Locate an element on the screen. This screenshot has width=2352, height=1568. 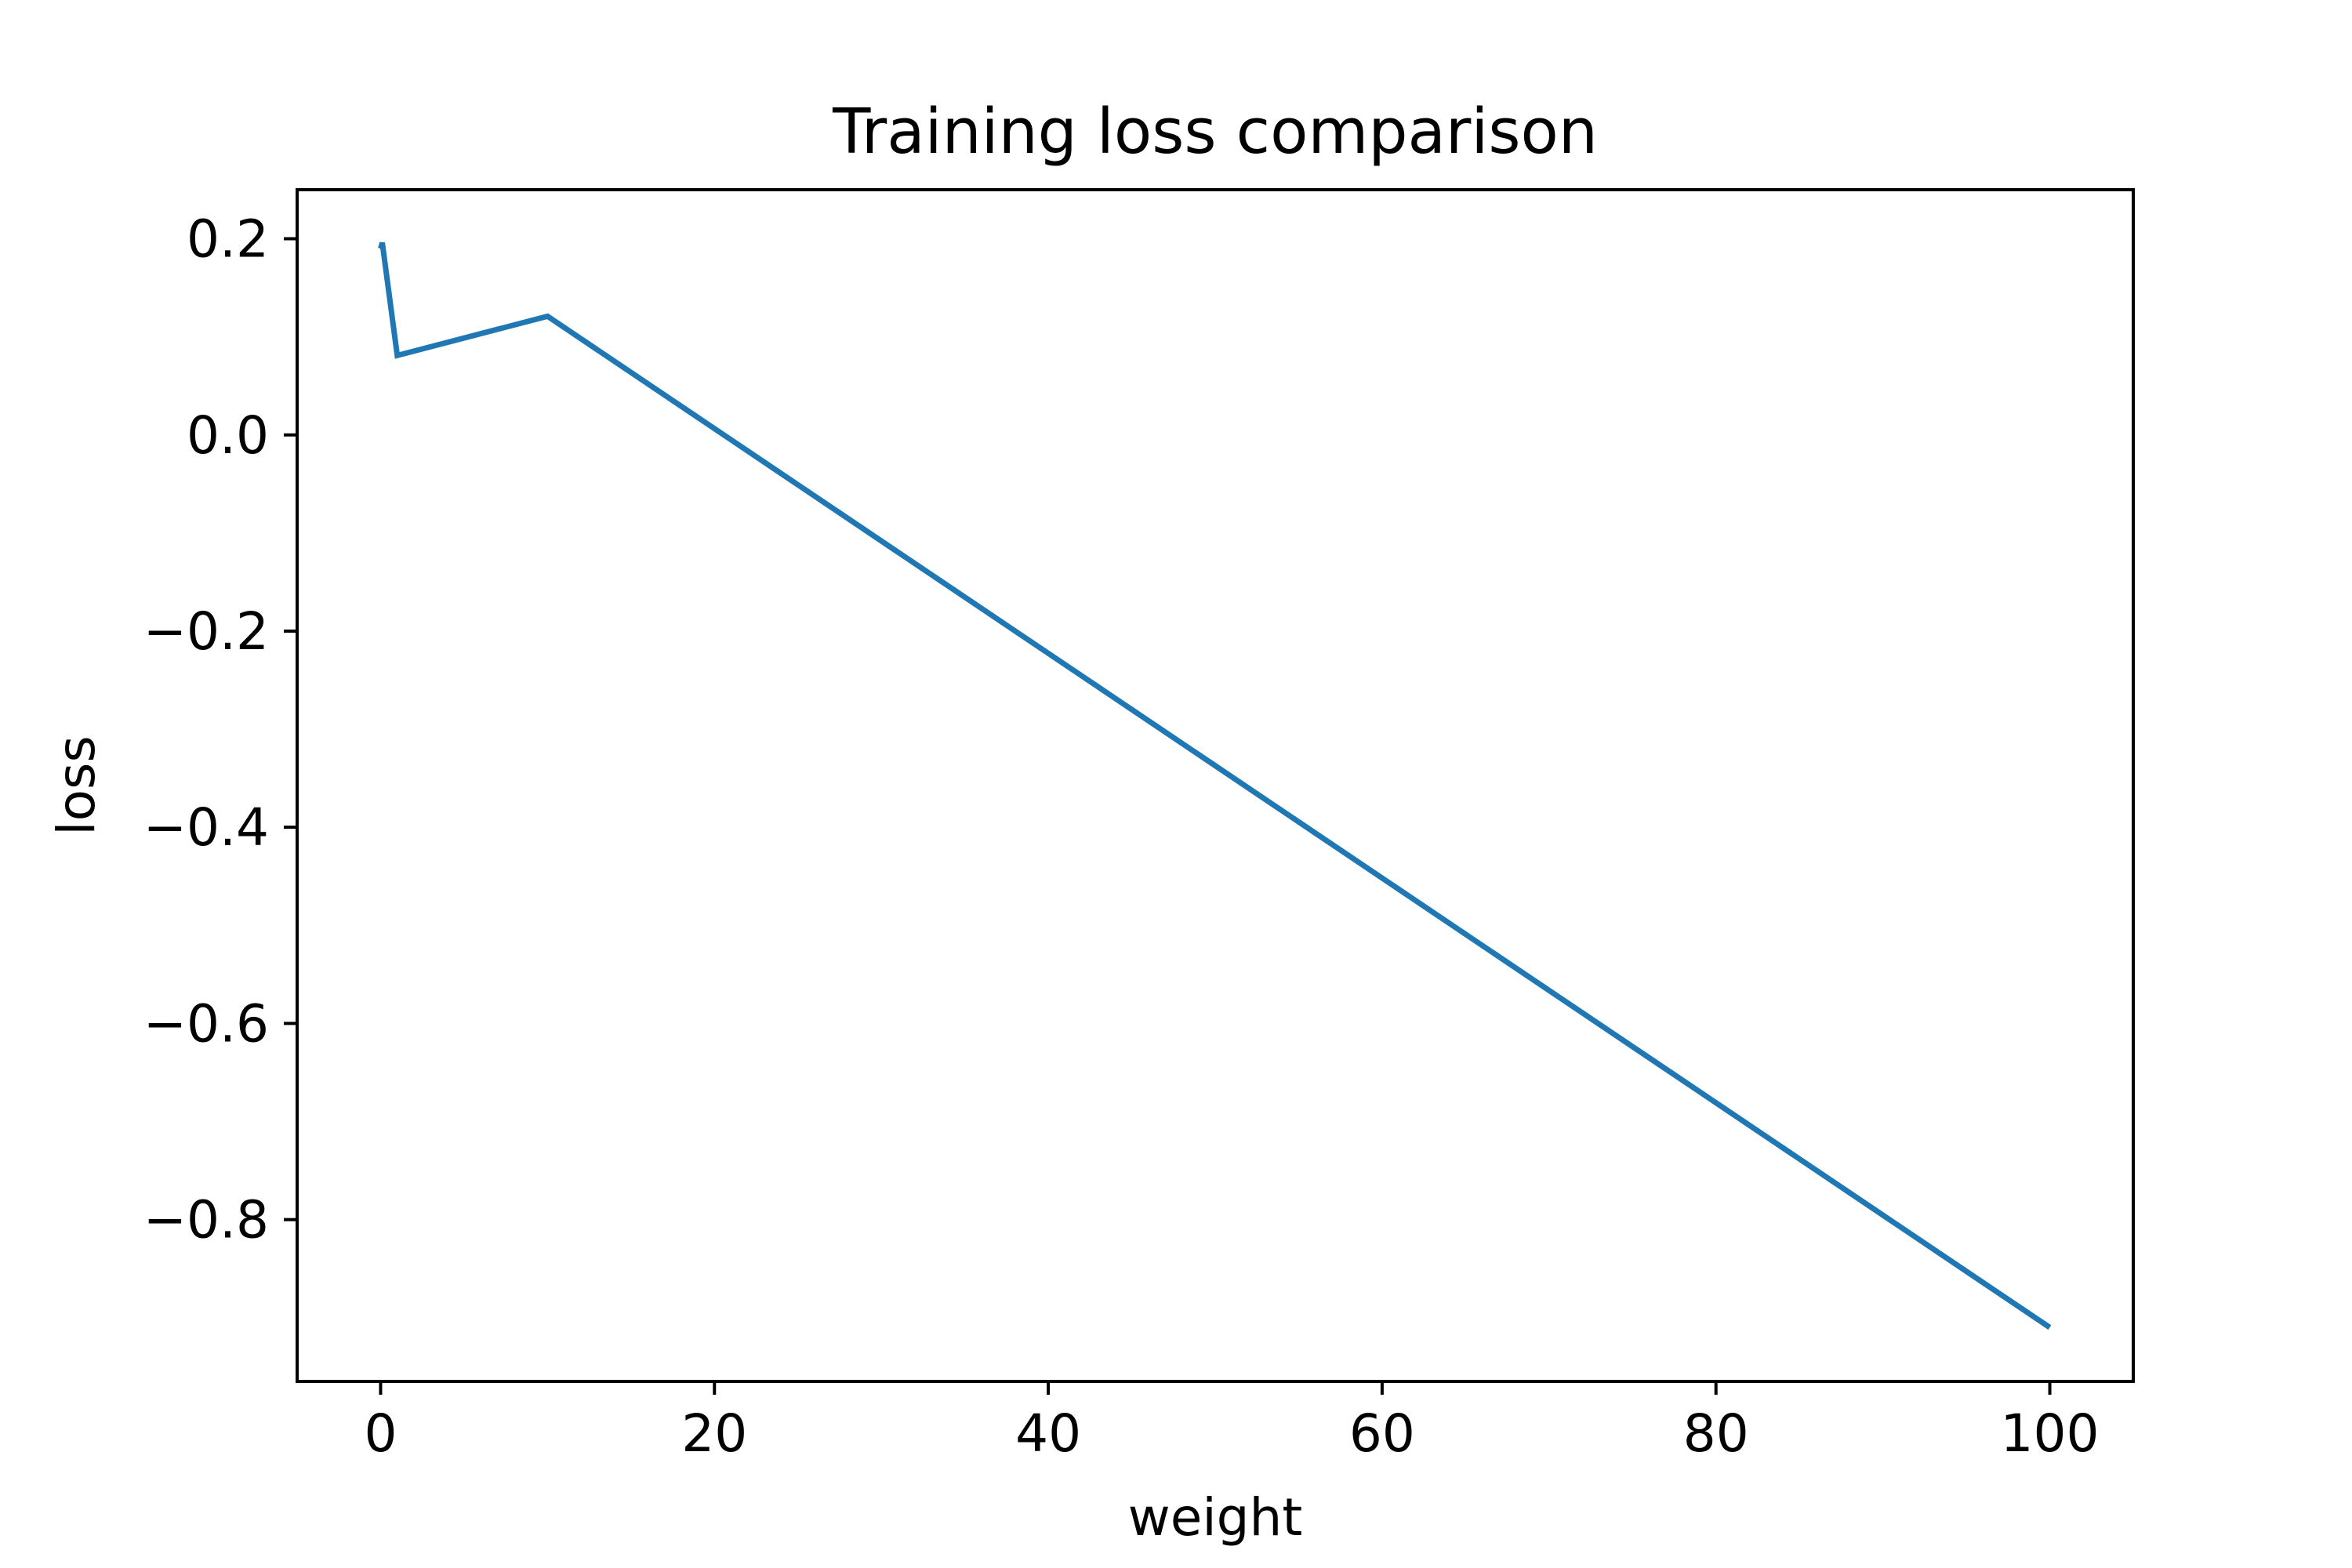
y-axis-label: loss is located at coordinates (76, 785).